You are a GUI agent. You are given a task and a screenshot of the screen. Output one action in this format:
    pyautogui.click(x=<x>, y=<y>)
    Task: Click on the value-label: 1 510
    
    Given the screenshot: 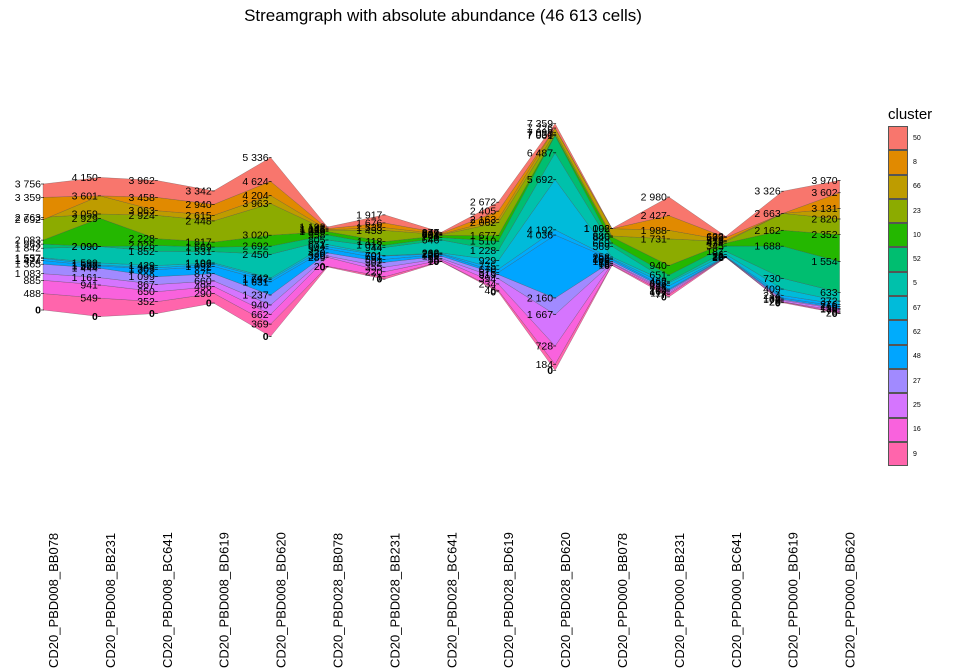 What is the action you would take?
    pyautogui.click(x=483, y=242)
    